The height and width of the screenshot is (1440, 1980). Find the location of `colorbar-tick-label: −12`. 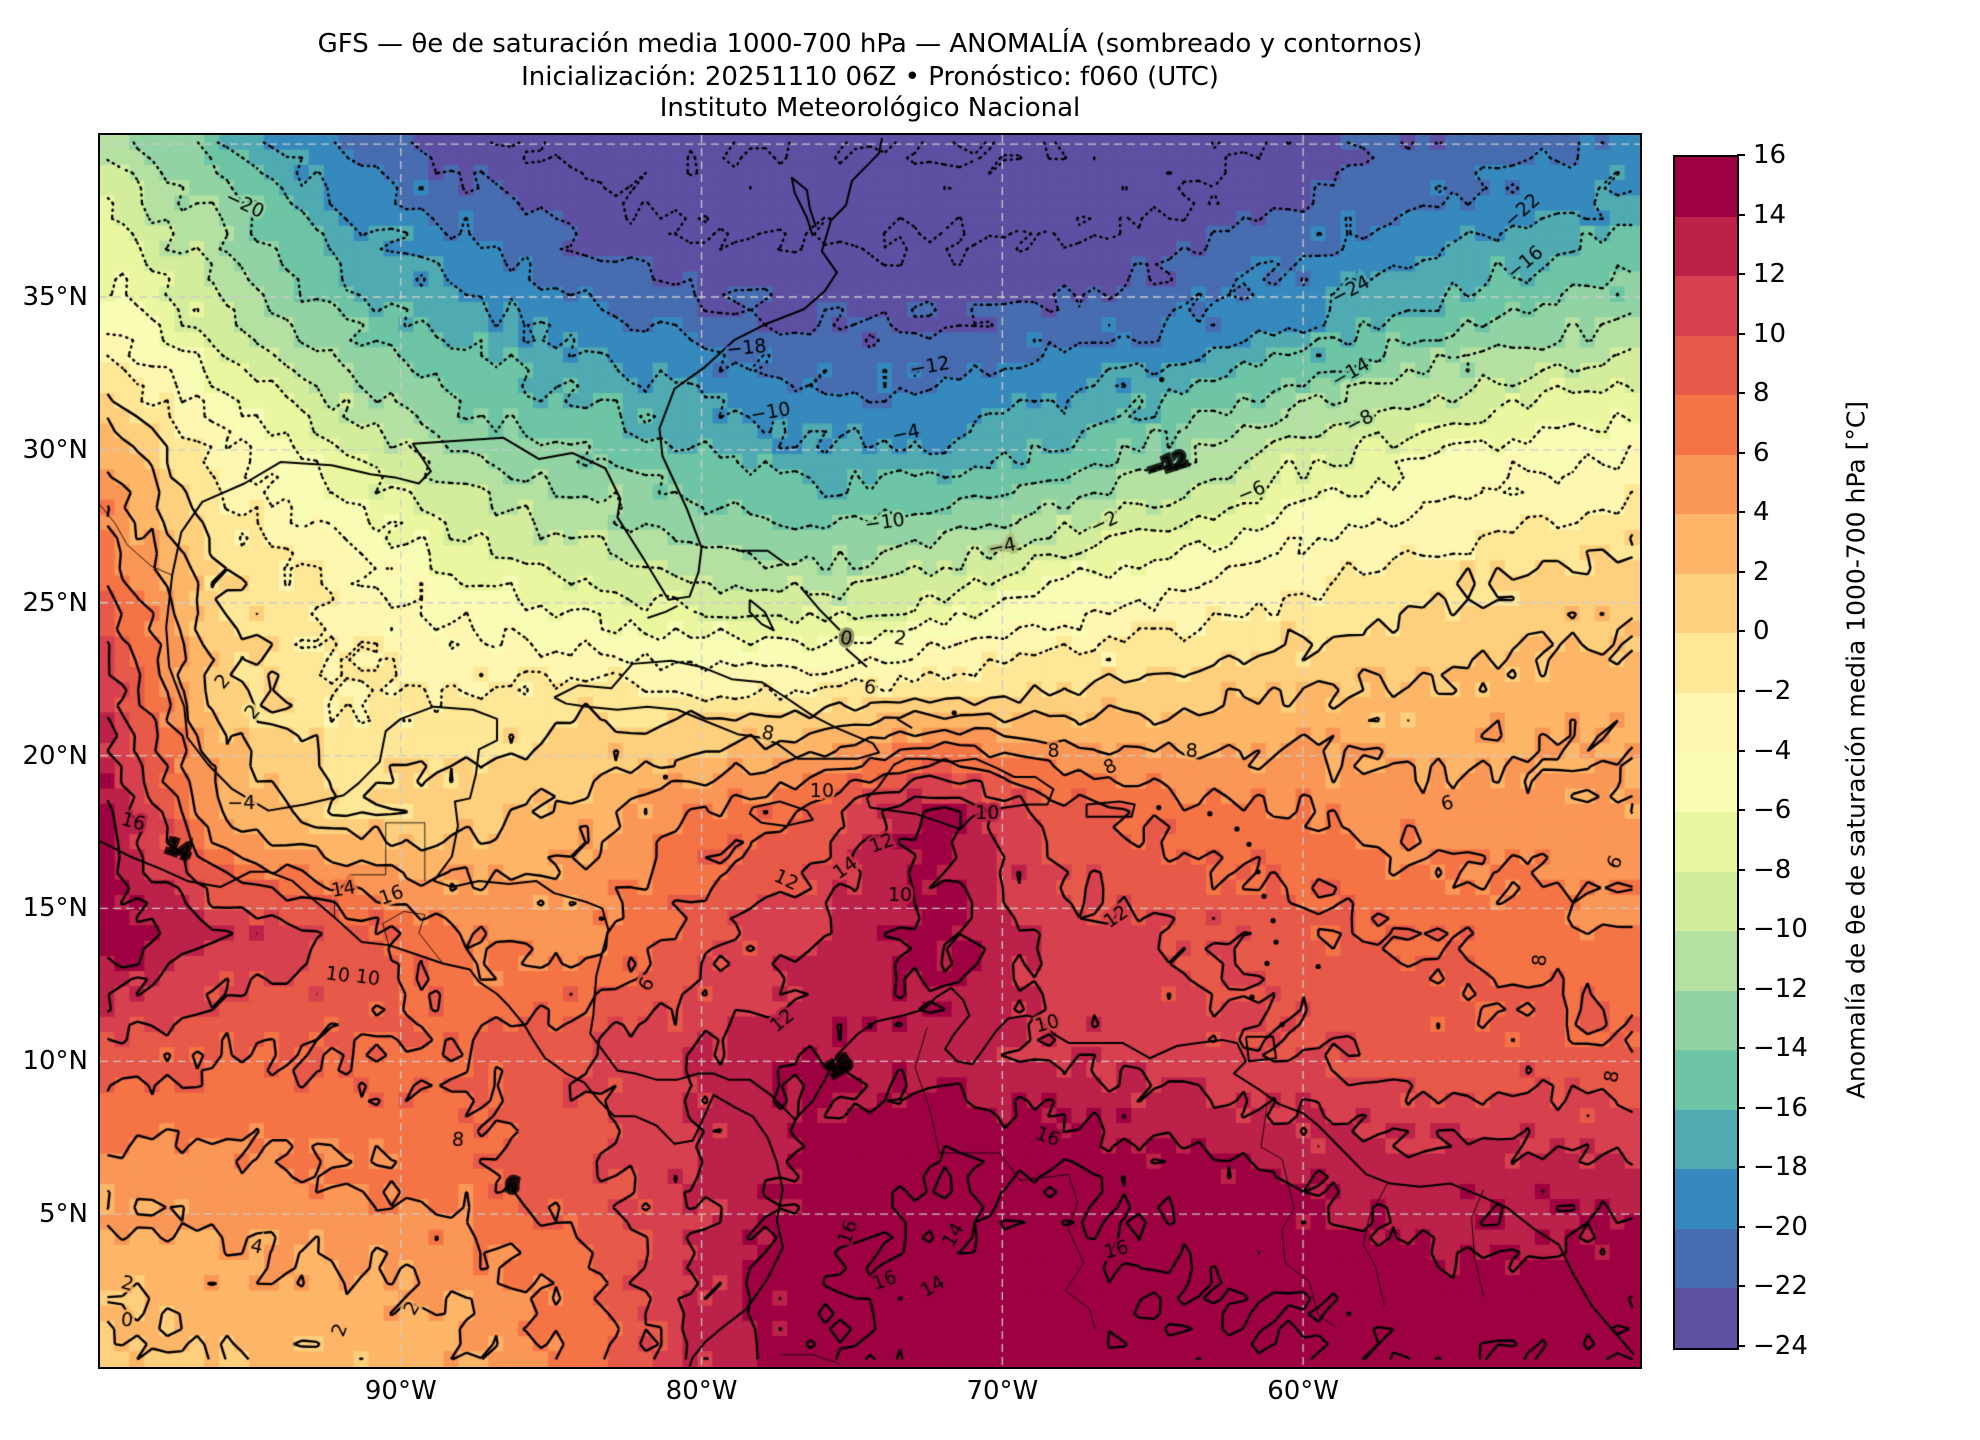

colorbar-tick-label: −12 is located at coordinates (1780, 988).